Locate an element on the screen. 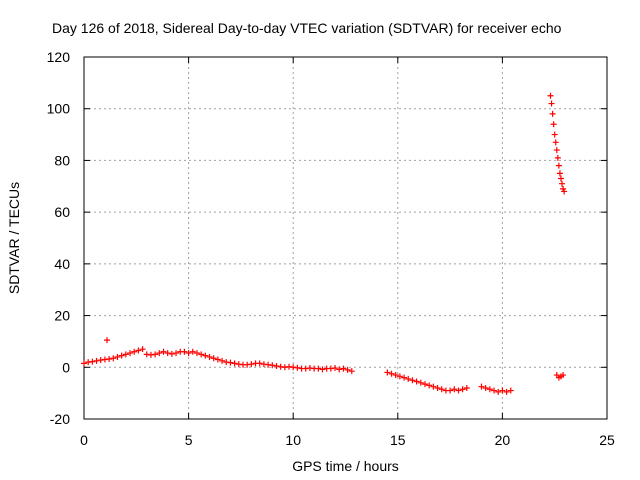 This screenshot has height=480, width=640. y-tick-label: 80 is located at coordinates (62, 160).